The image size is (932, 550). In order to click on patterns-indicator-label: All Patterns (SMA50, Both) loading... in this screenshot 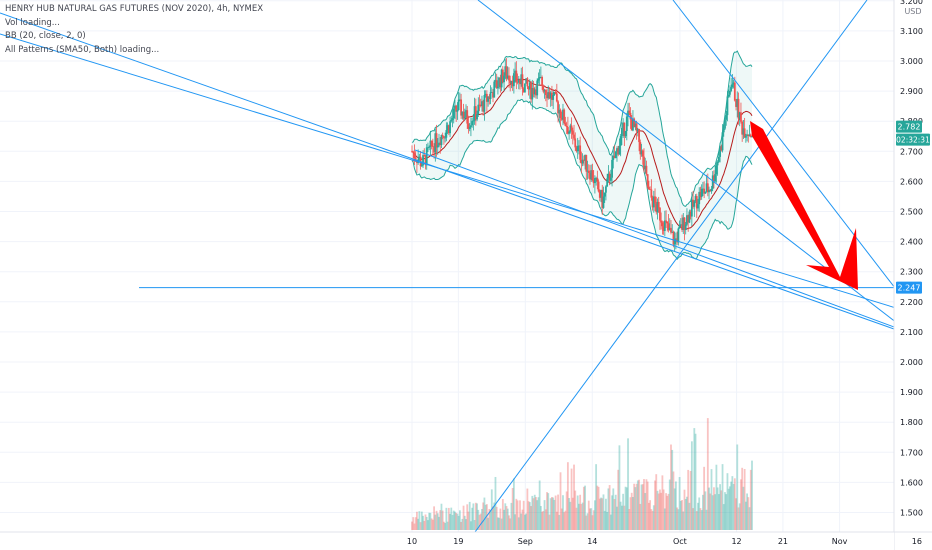, I will do `click(82, 49)`.